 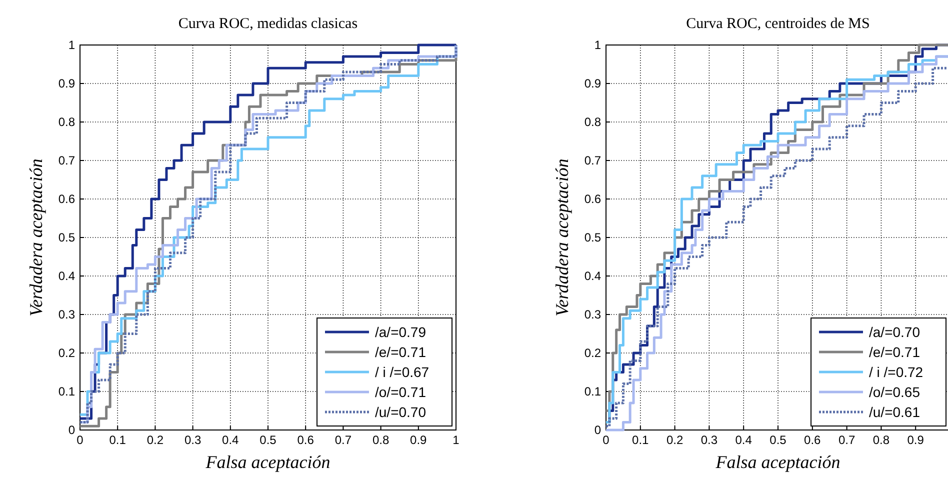 What do you see at coordinates (894, 332) in the screenshot?
I see `legend-label: /a/=0.70` at bounding box center [894, 332].